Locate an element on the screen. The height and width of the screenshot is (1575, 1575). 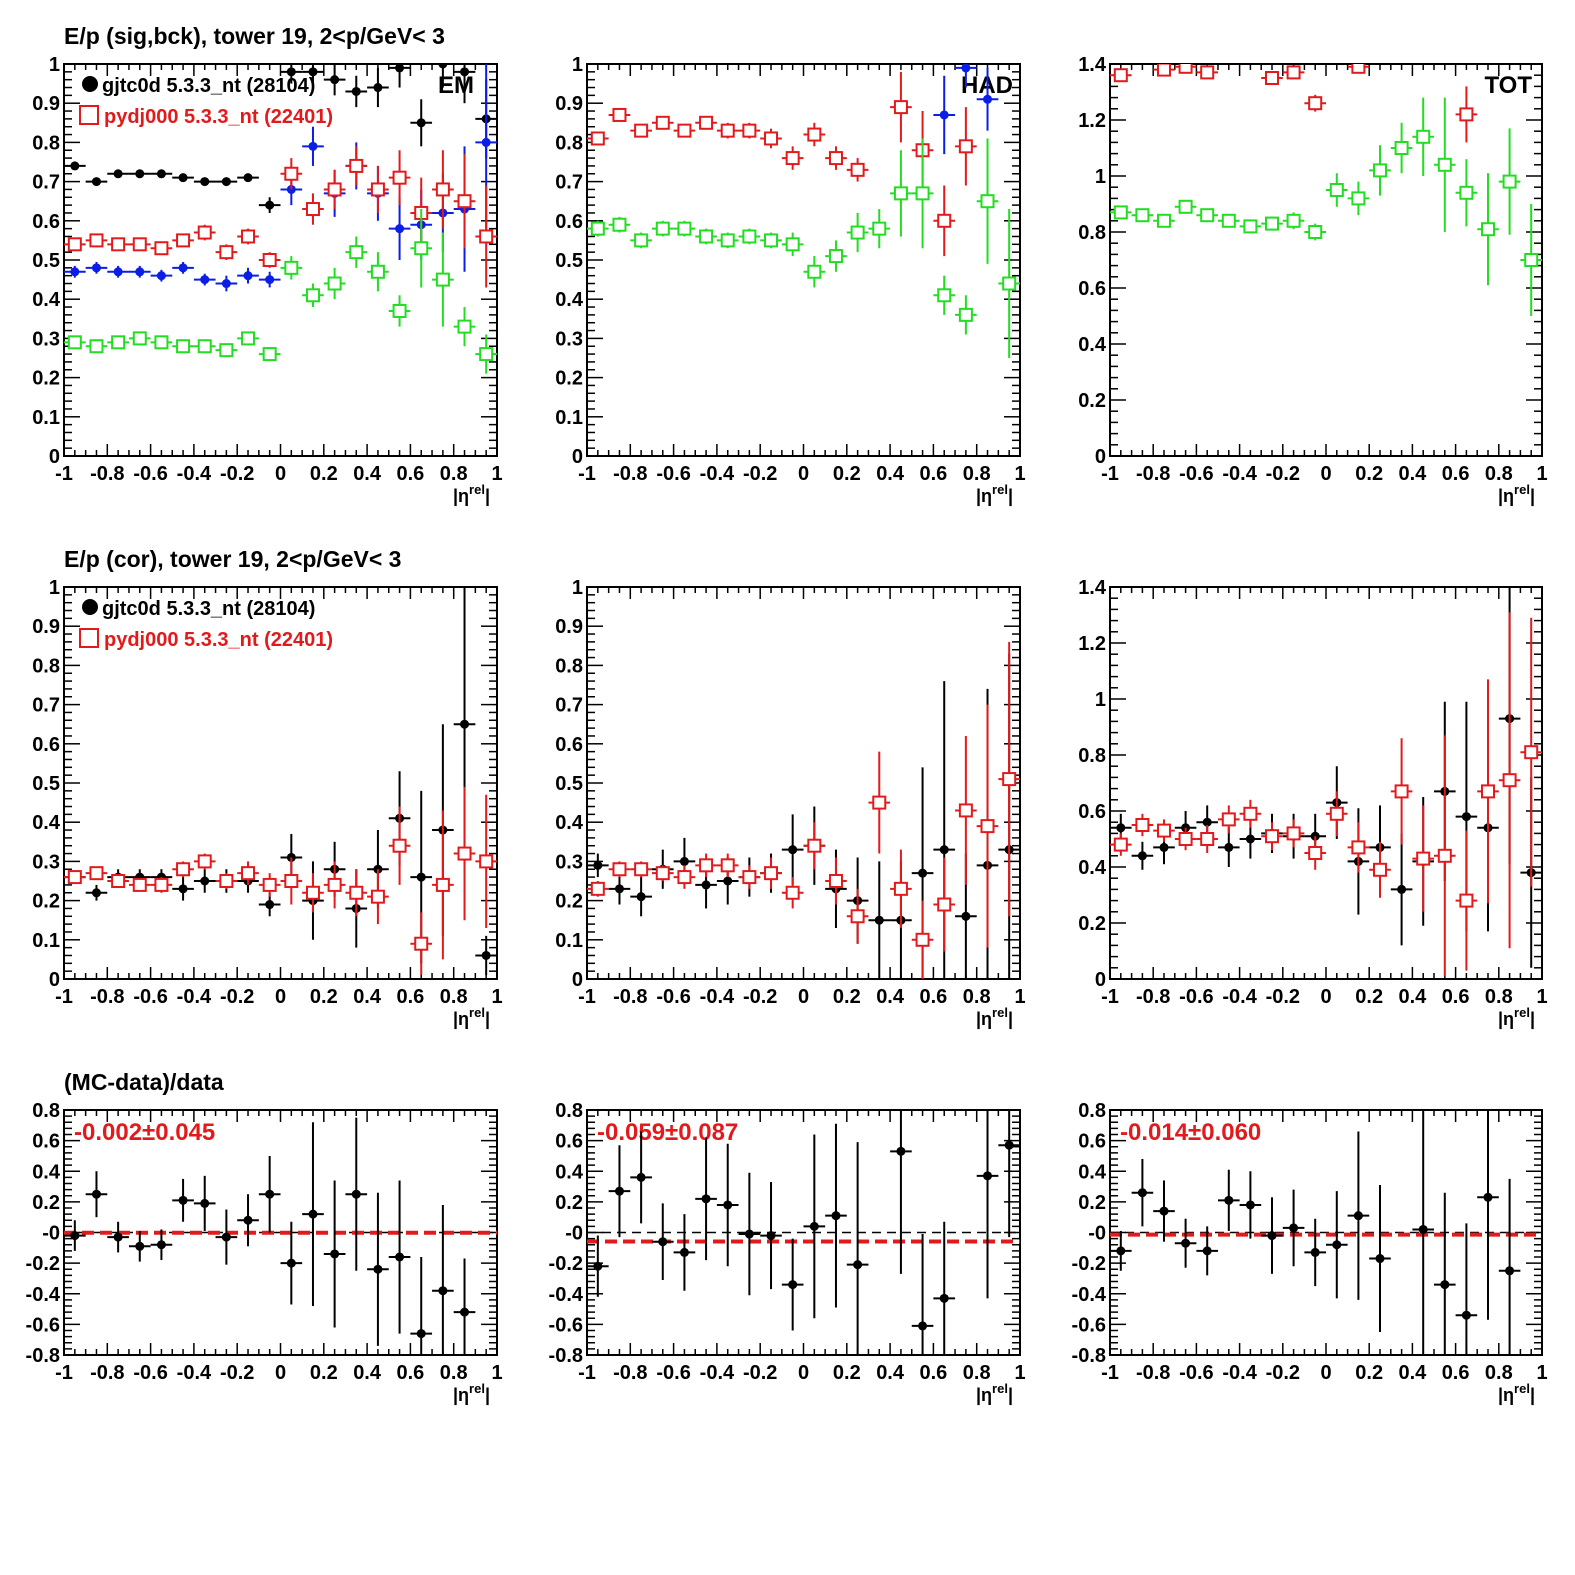
y-tick-label: 0.4 is located at coordinates (569, 300).